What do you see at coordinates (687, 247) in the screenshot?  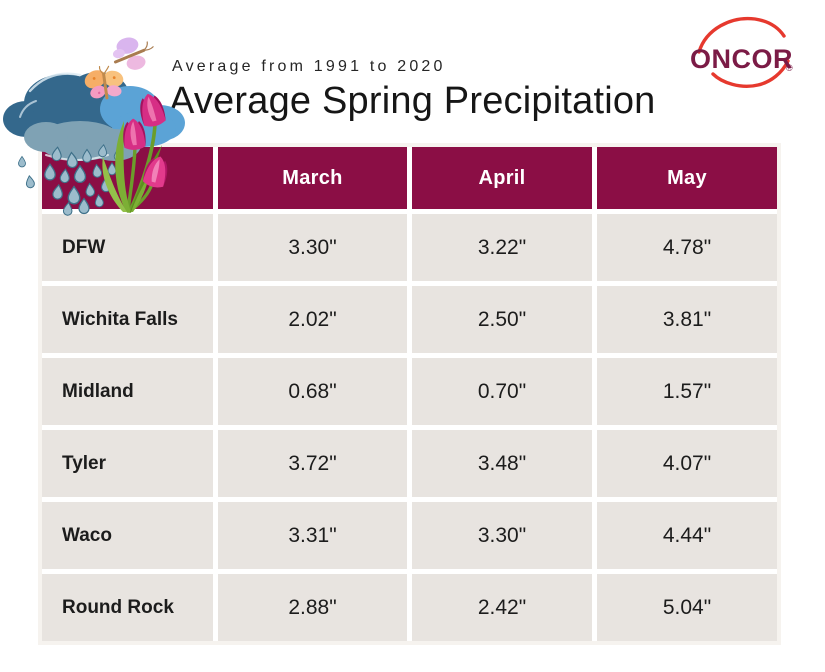 I see `precip-value-cell: 4.78"` at bounding box center [687, 247].